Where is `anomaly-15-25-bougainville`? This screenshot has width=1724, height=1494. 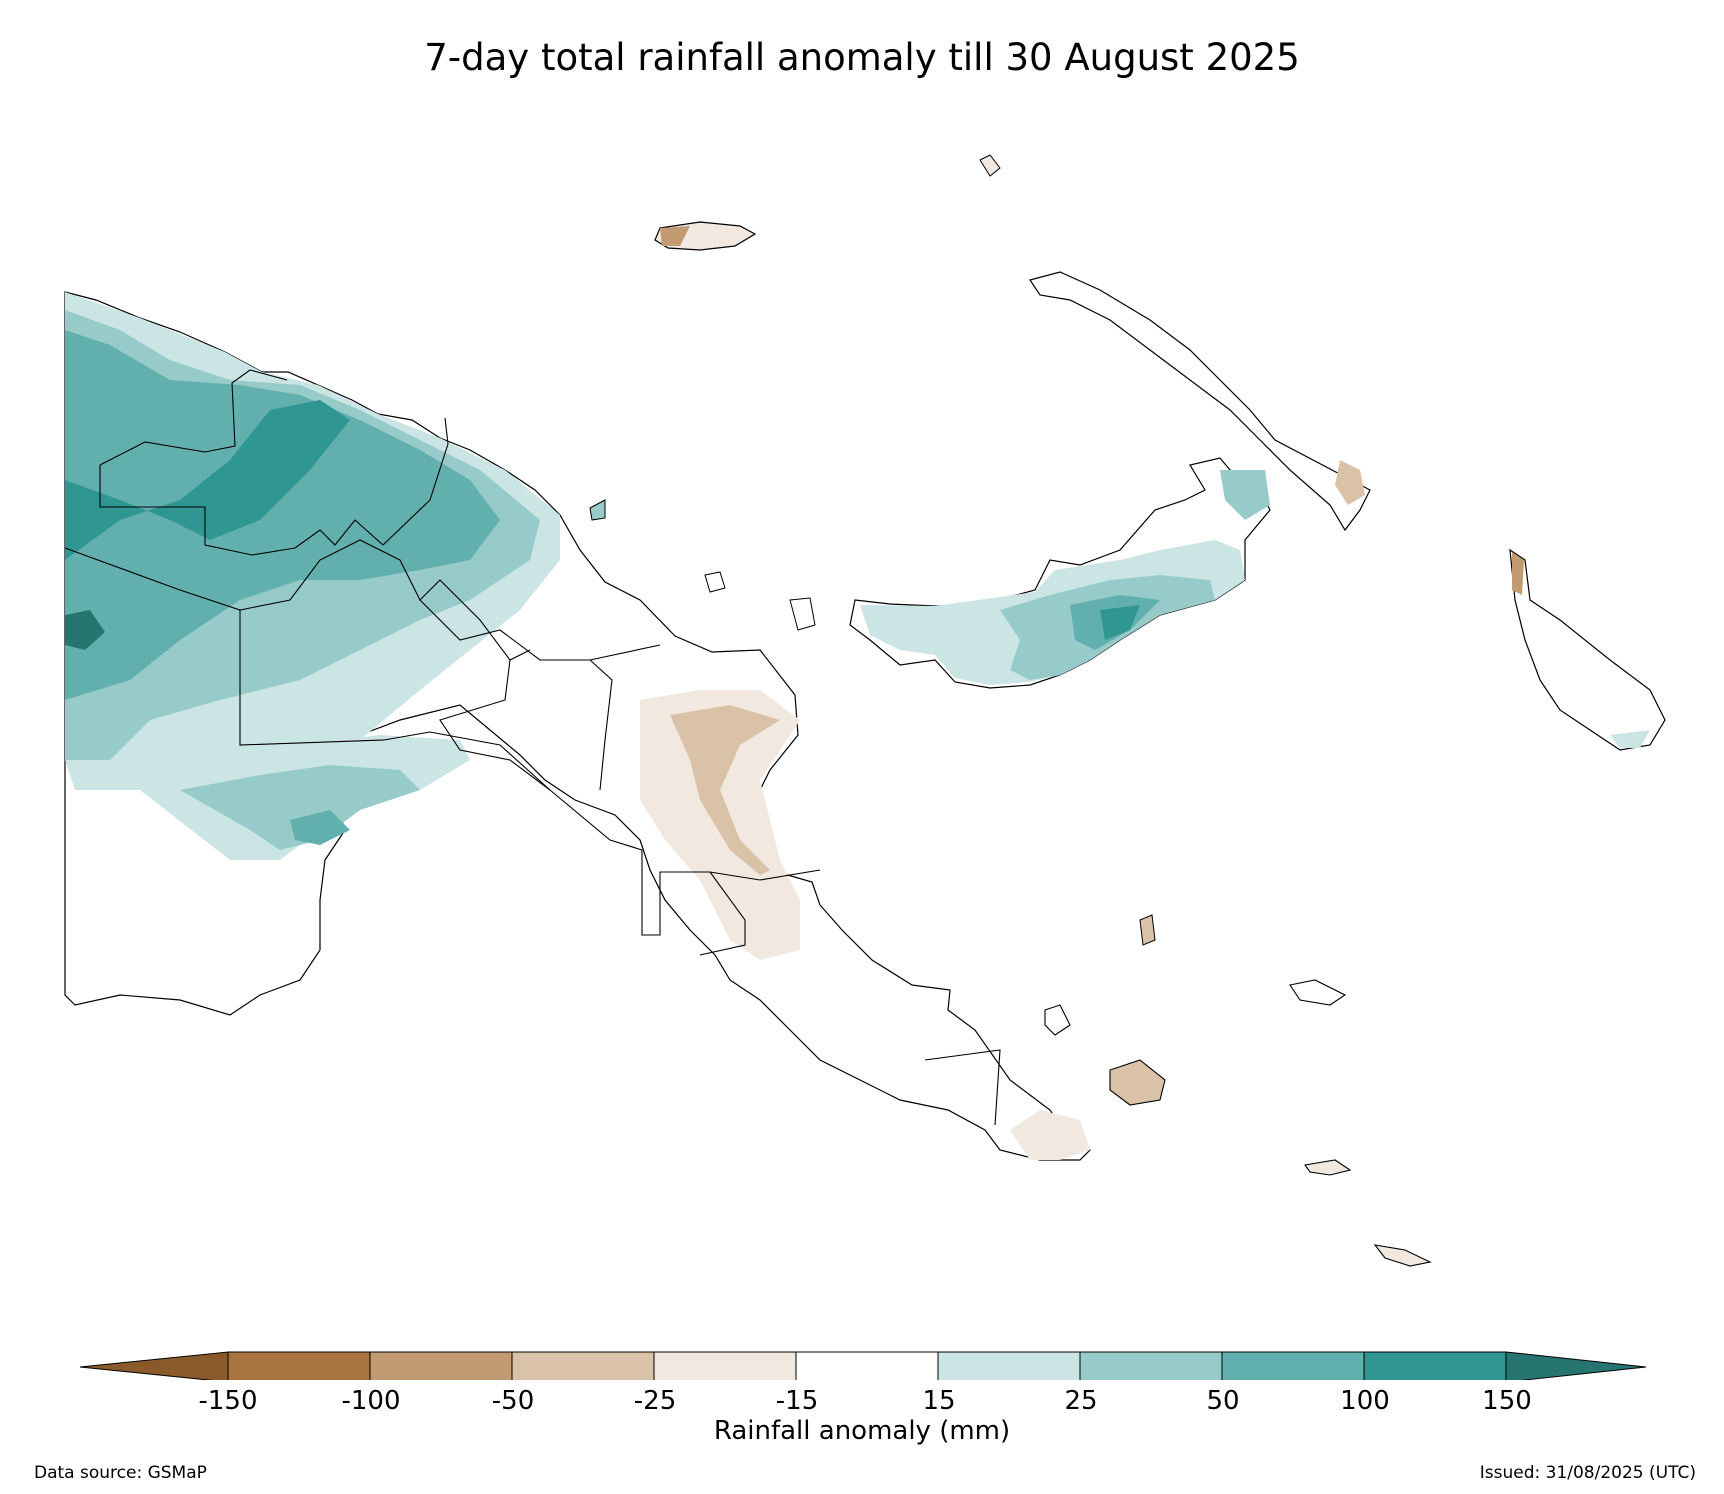
anomaly-15-25-bougainville is located at coordinates (1630, 739).